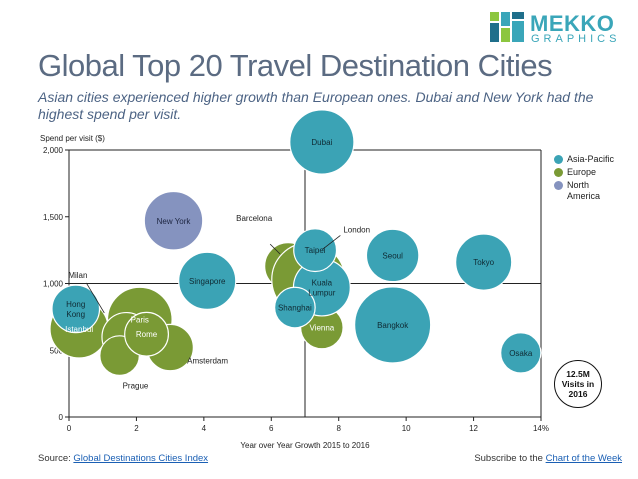  I want to click on bubble-label-kuala-lumpur: Kuala Lumpur, so click(321, 288).